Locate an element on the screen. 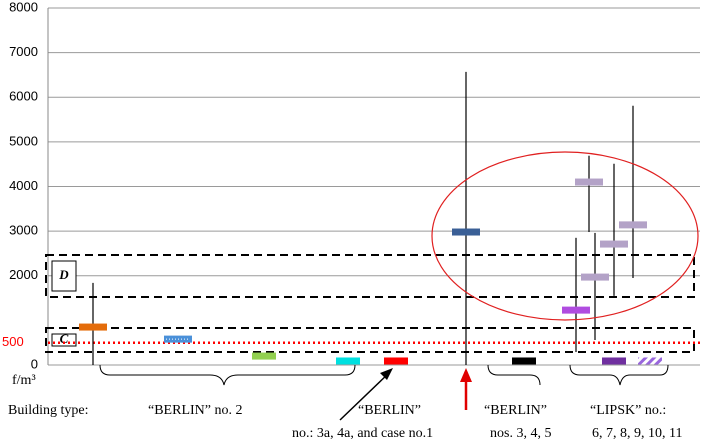  zone-label: D is located at coordinates (63, 274).